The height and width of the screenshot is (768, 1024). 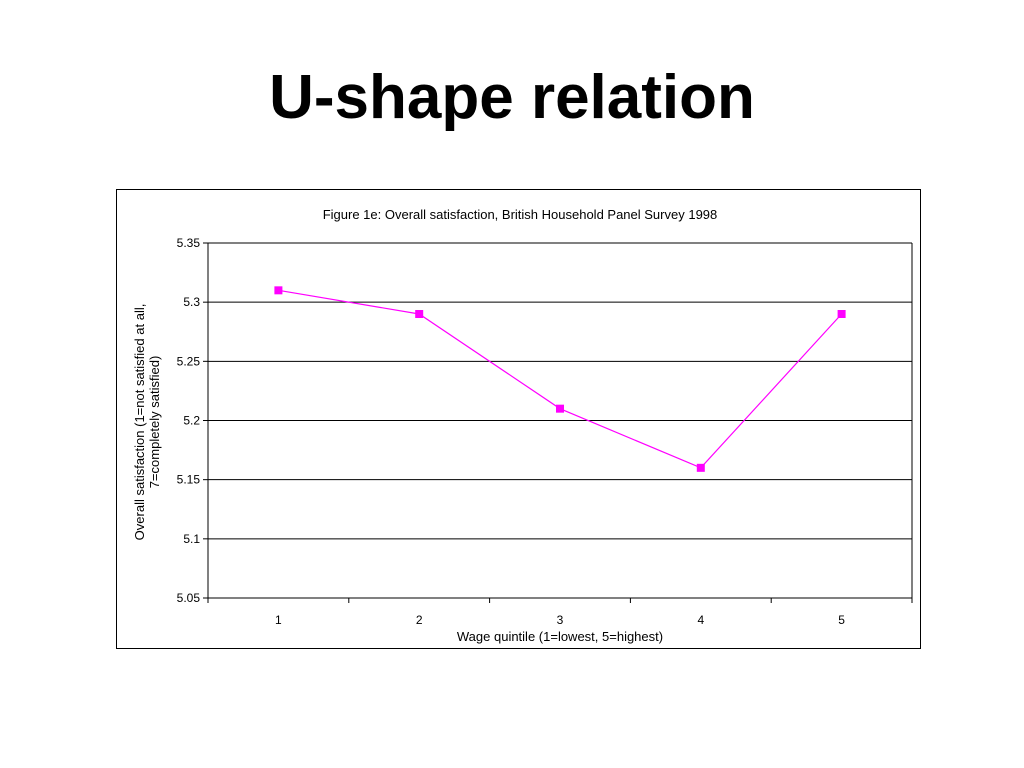 I want to click on series-line, so click(x=560, y=379).